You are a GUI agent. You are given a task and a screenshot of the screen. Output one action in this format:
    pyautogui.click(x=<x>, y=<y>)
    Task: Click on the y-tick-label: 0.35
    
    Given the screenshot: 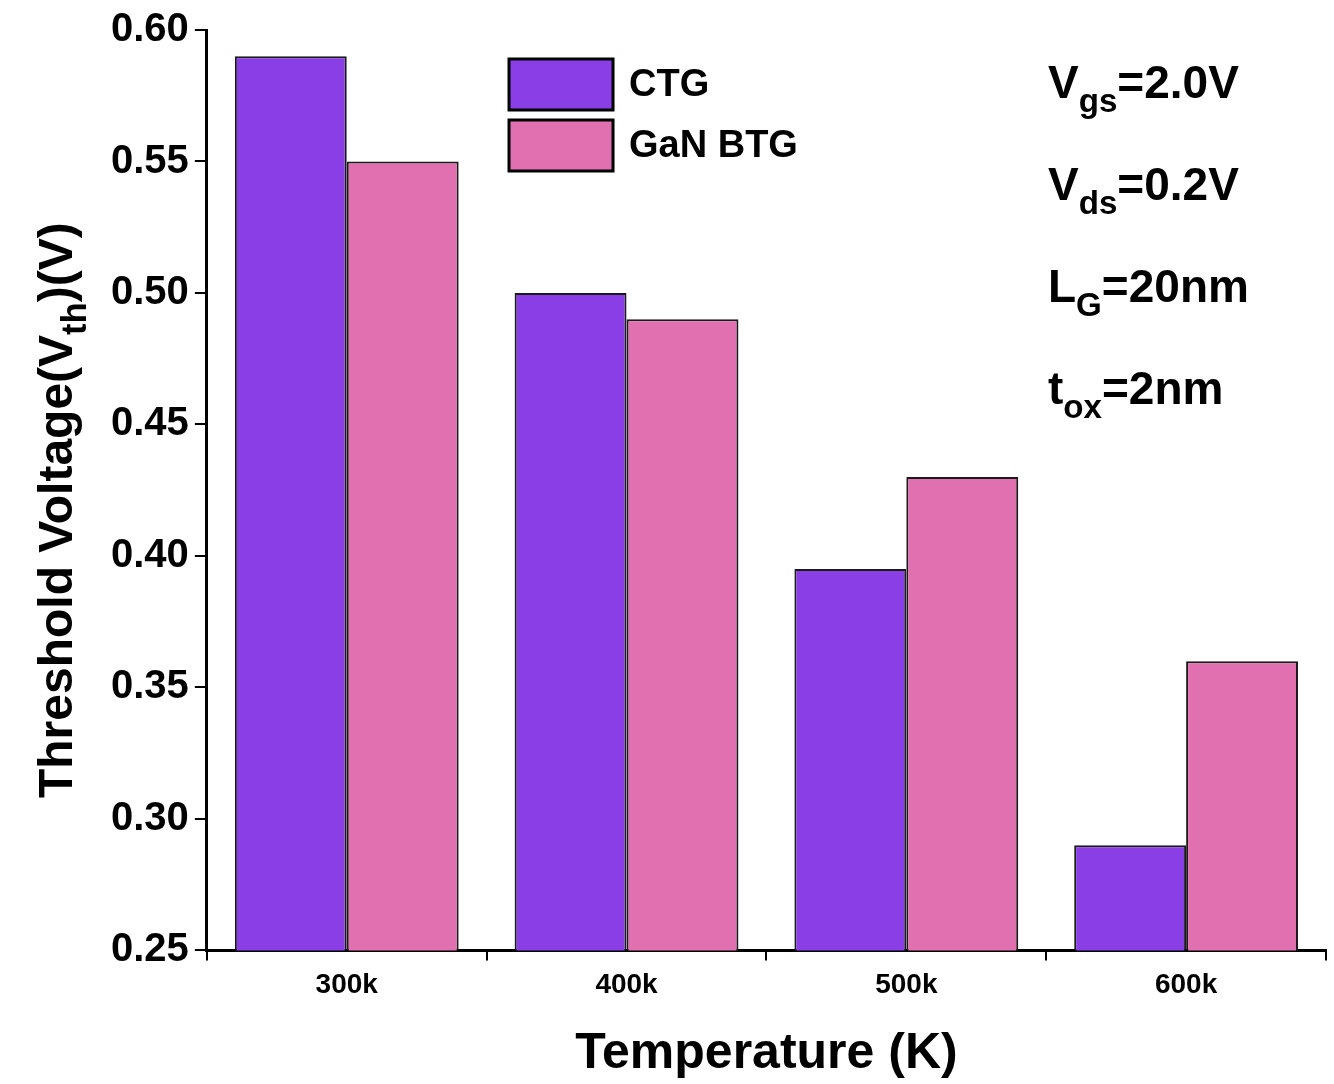 What is the action you would take?
    pyautogui.click(x=149, y=684)
    